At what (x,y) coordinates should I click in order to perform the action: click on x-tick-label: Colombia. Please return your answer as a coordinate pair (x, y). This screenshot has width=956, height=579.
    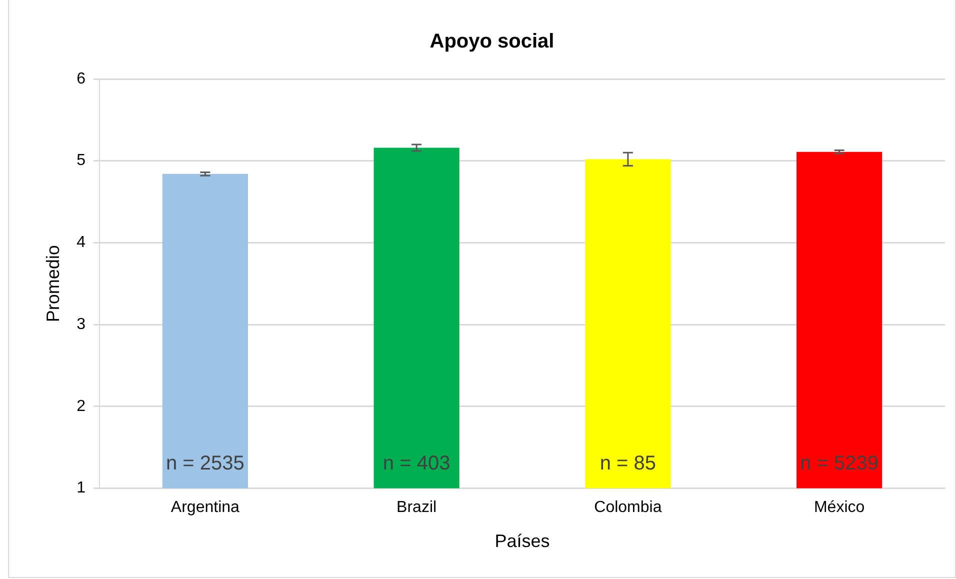
    Looking at the image, I should click on (628, 507).